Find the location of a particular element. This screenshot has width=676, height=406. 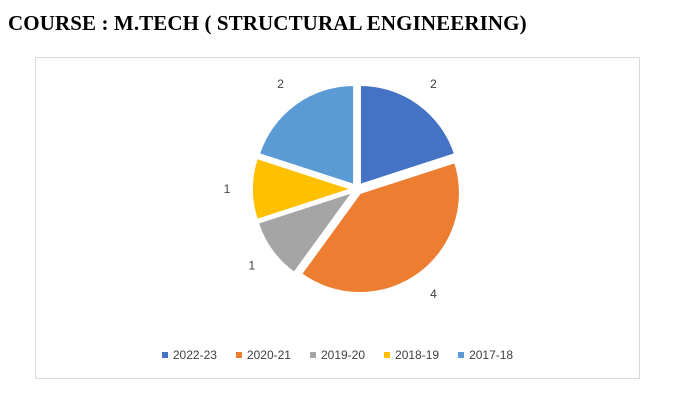

data-label-2018-19: 1 is located at coordinates (227, 189).